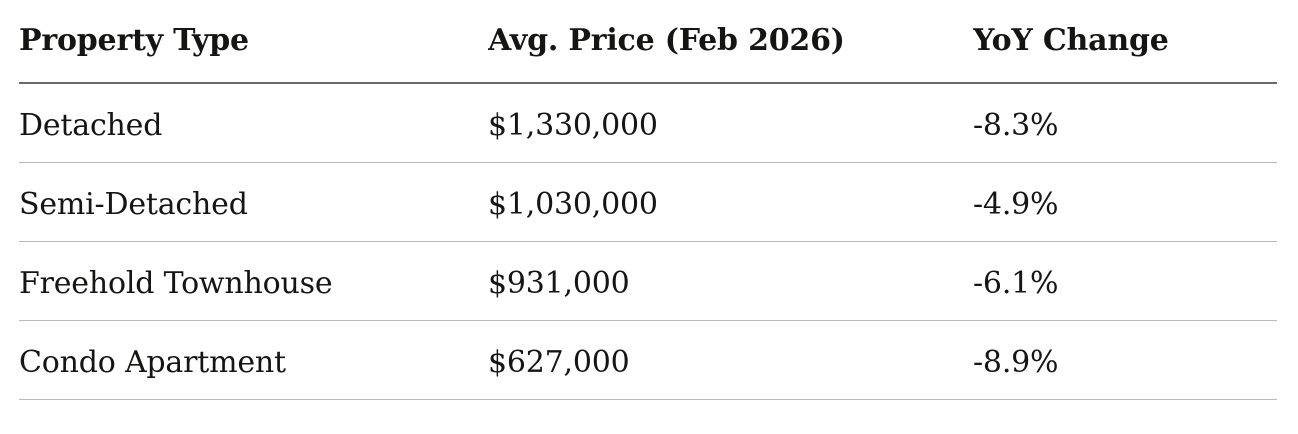 The image size is (1298, 434). Describe the element at coordinates (253, 360) in the screenshot. I see `cell-property-type: Condo Apartment` at that location.